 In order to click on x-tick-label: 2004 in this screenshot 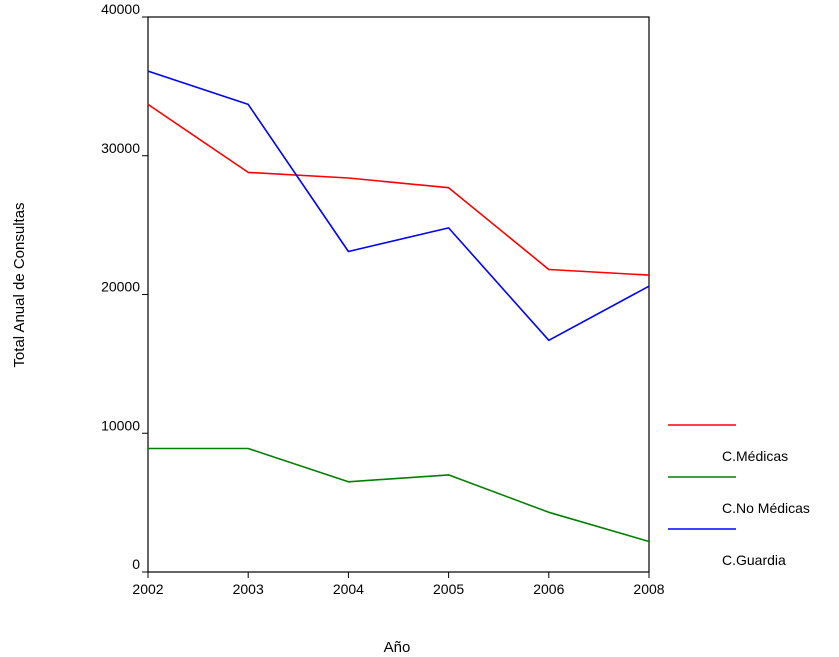, I will do `click(348, 589)`.